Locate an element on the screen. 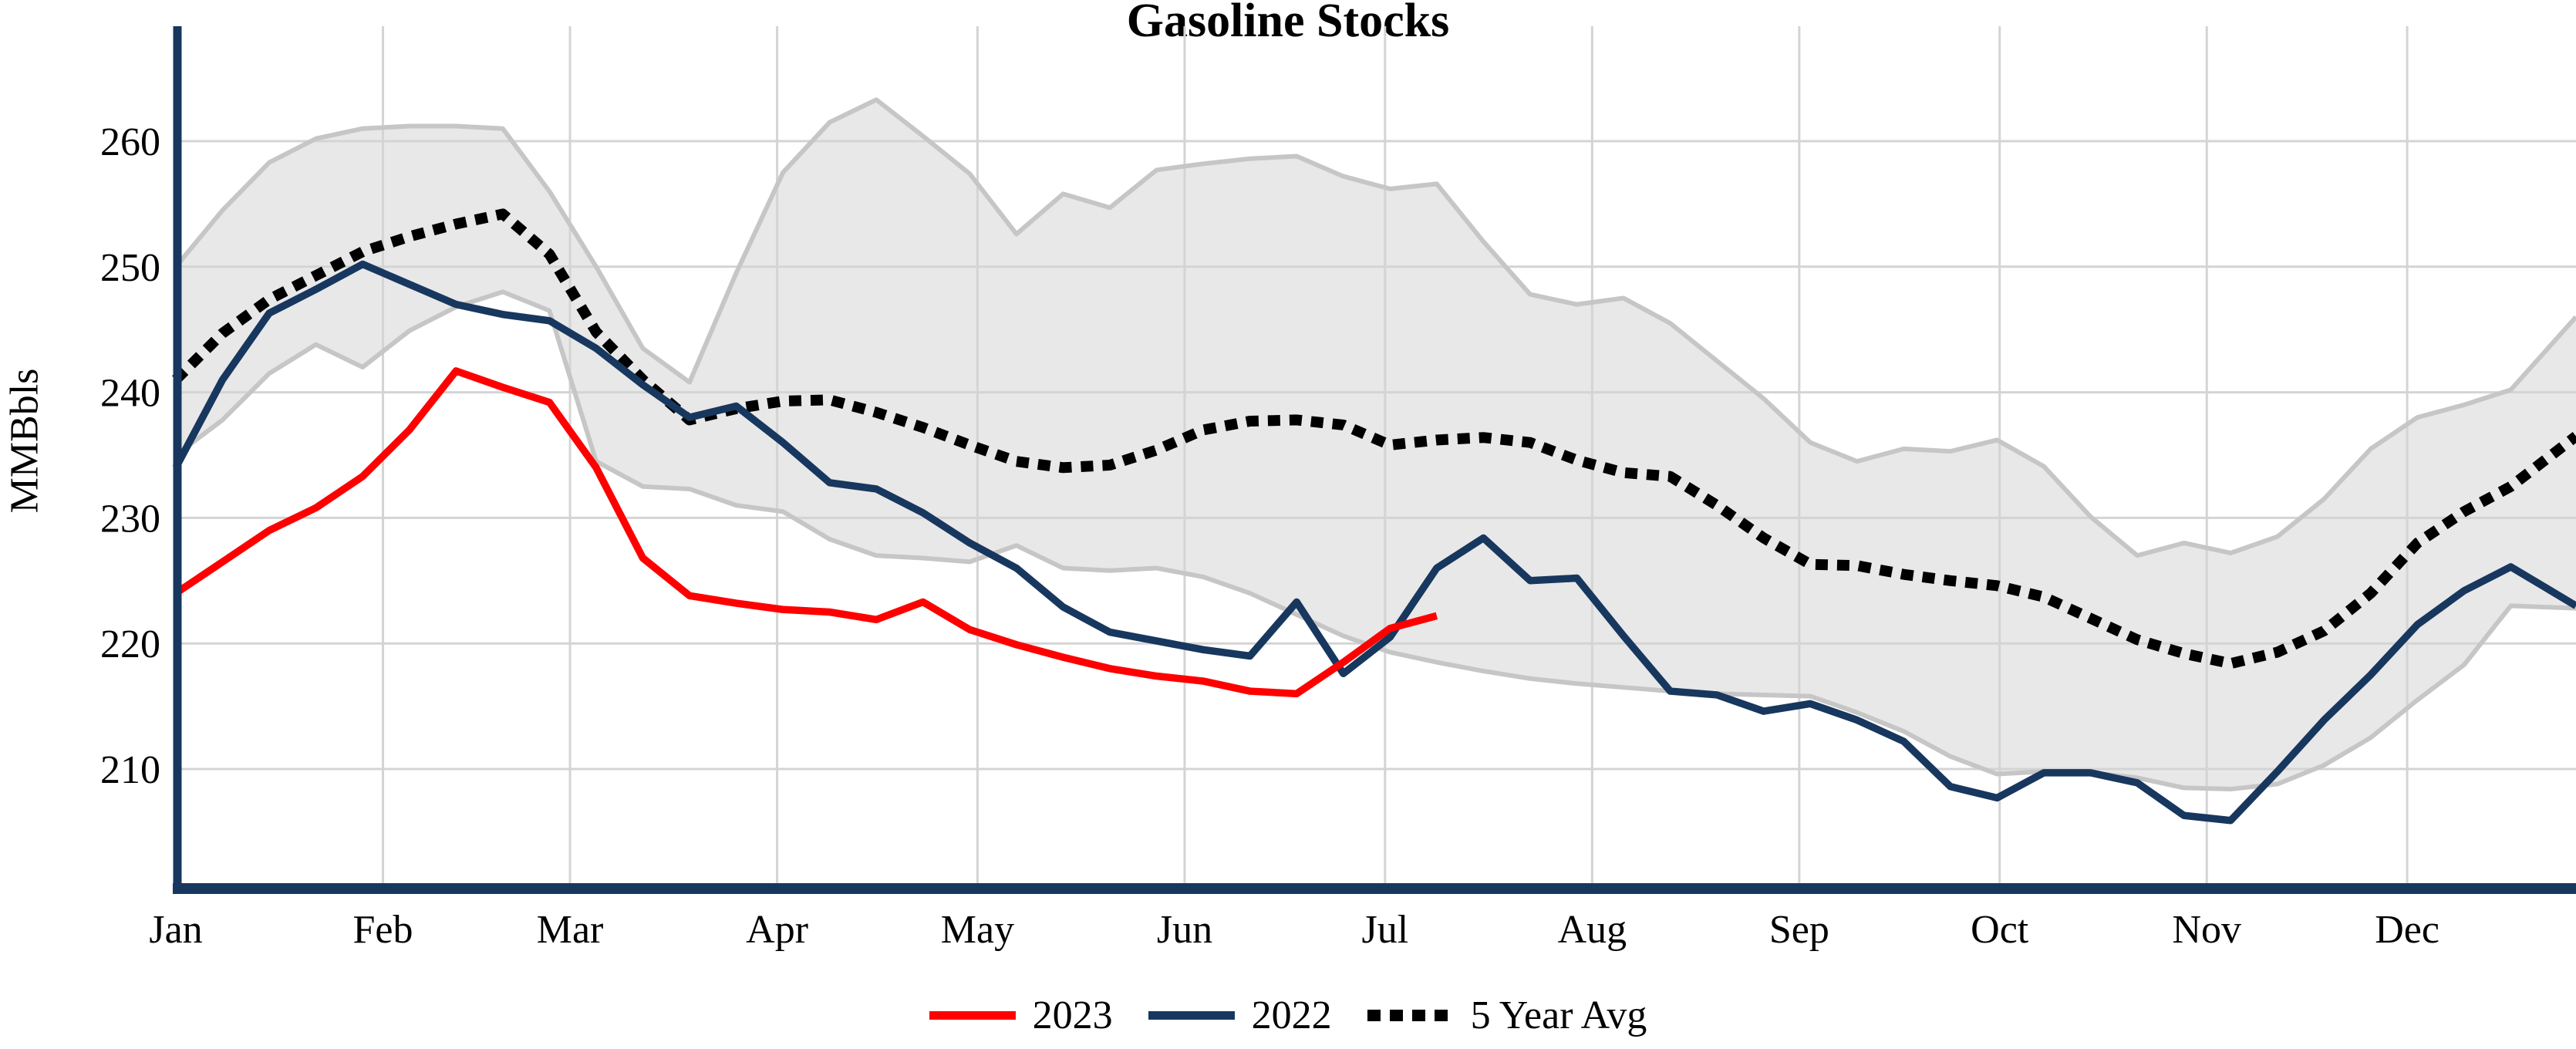 This screenshot has height=1049, width=2576. legend-item-5yr-avg: 5 Year Avg is located at coordinates (1507, 1015).